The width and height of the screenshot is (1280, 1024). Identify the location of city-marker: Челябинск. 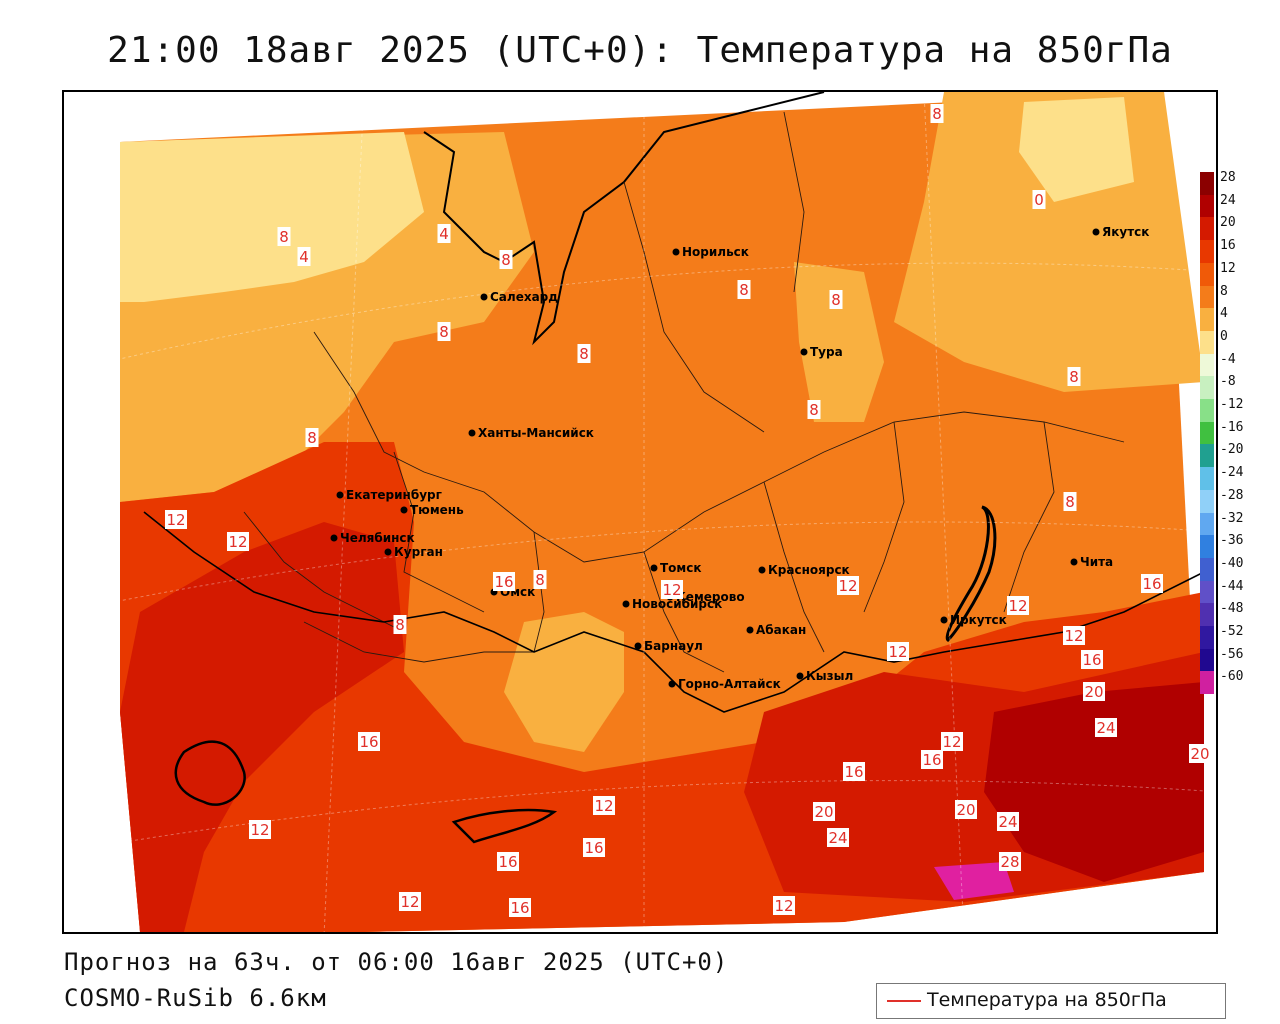
(372, 538).